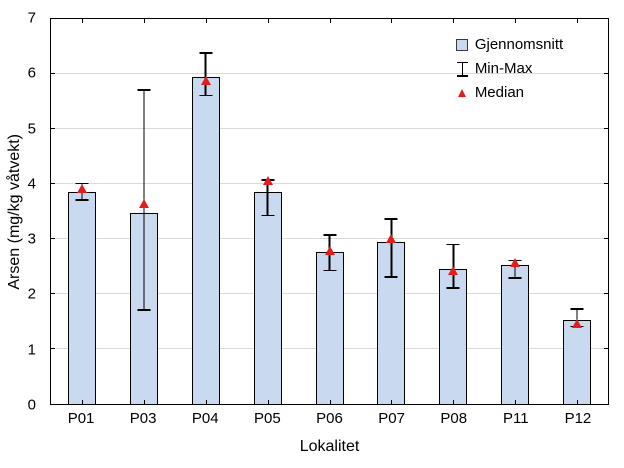 This screenshot has width=624, height=468. Describe the element at coordinates (391, 418) in the screenshot. I see `x-tick-label: P07` at that location.